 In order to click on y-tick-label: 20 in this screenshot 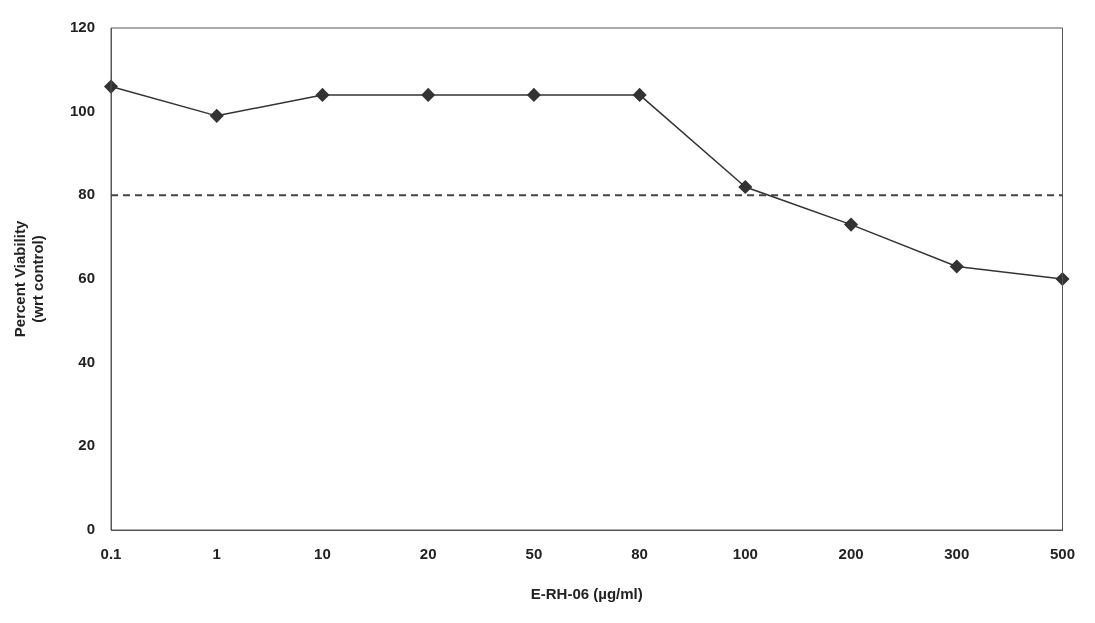, I will do `click(87, 445)`.